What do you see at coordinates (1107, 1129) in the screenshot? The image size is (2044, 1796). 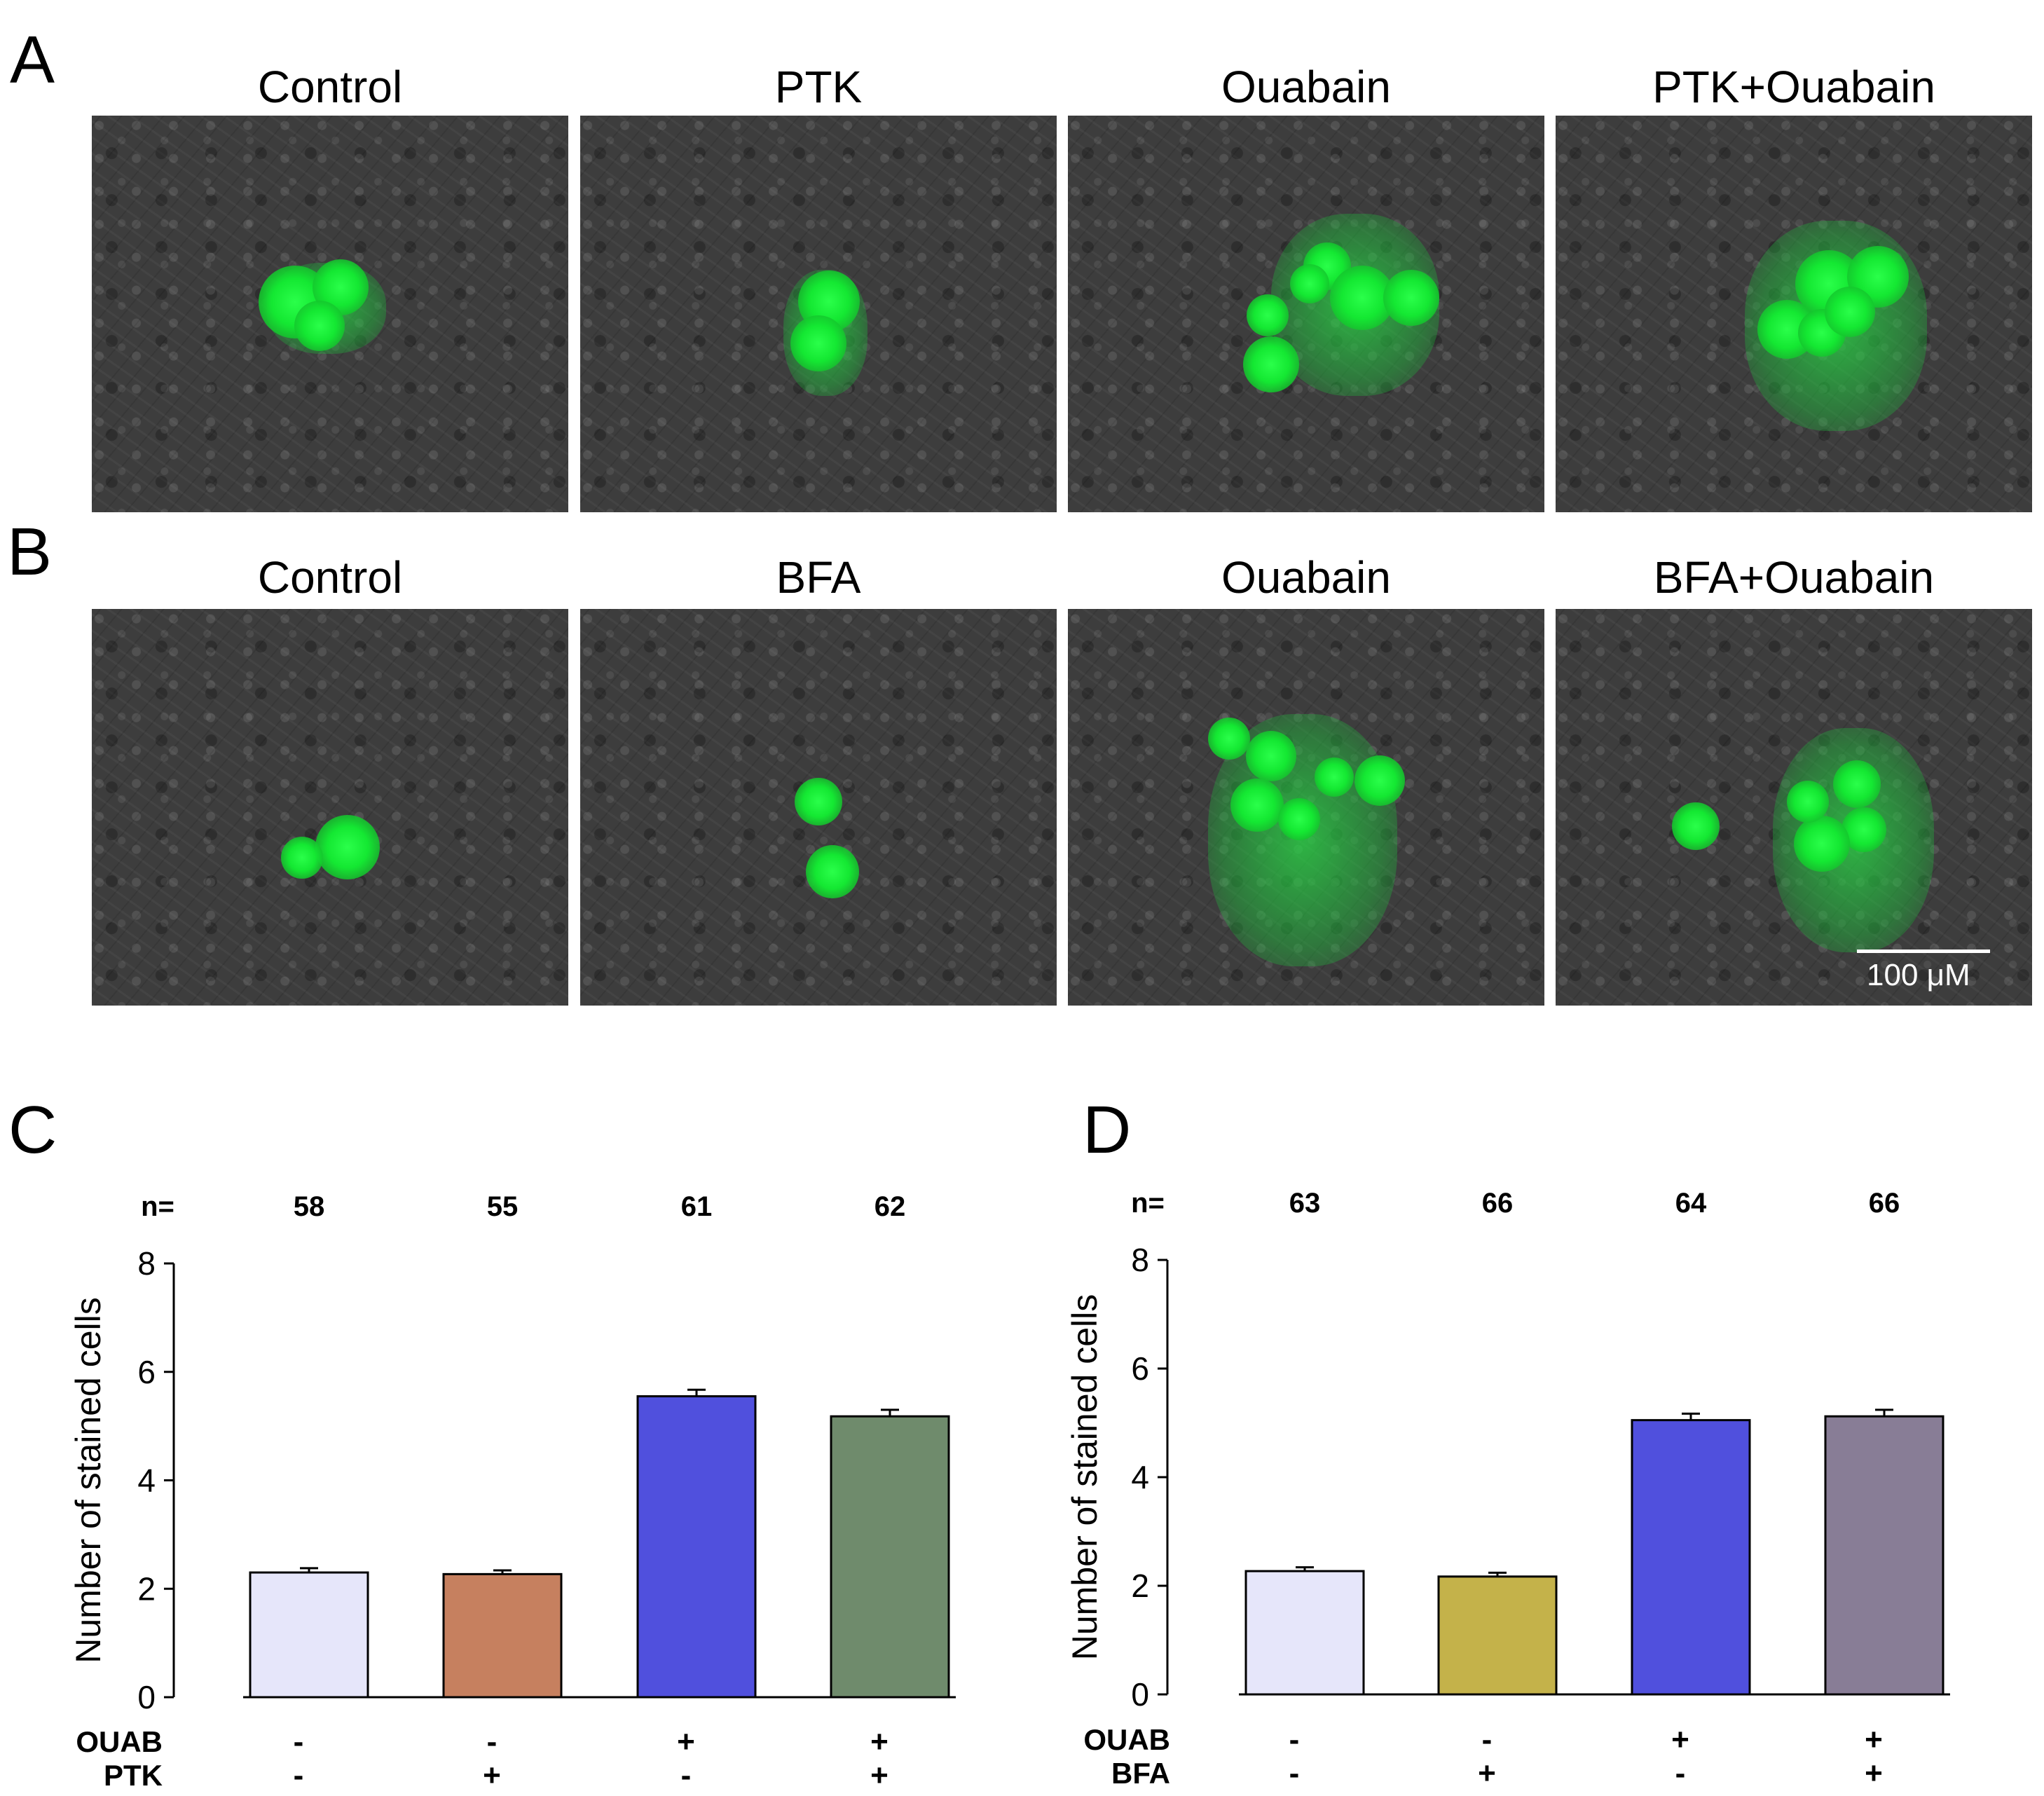 I see `panel-d-letter: D` at bounding box center [1107, 1129].